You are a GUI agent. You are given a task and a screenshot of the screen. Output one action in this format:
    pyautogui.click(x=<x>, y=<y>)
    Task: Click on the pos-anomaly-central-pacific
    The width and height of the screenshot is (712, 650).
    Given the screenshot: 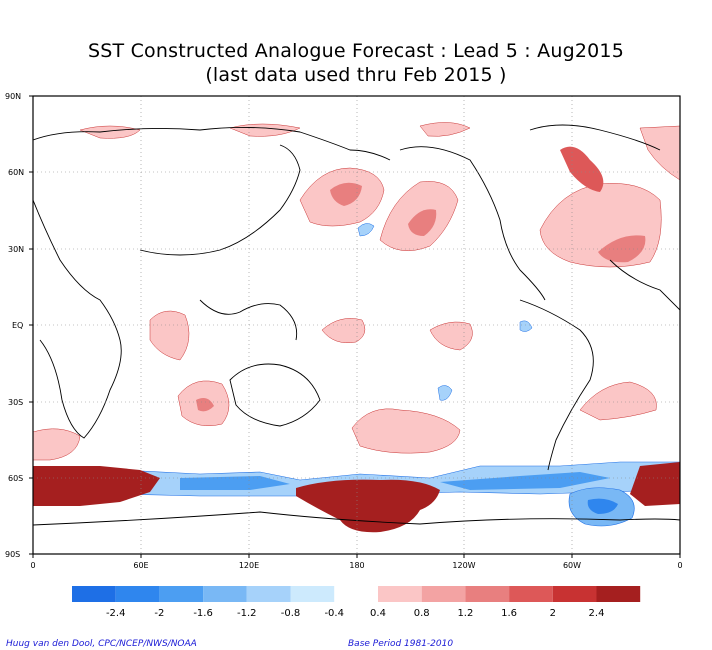 What is the action you would take?
    pyautogui.click(x=343, y=330)
    